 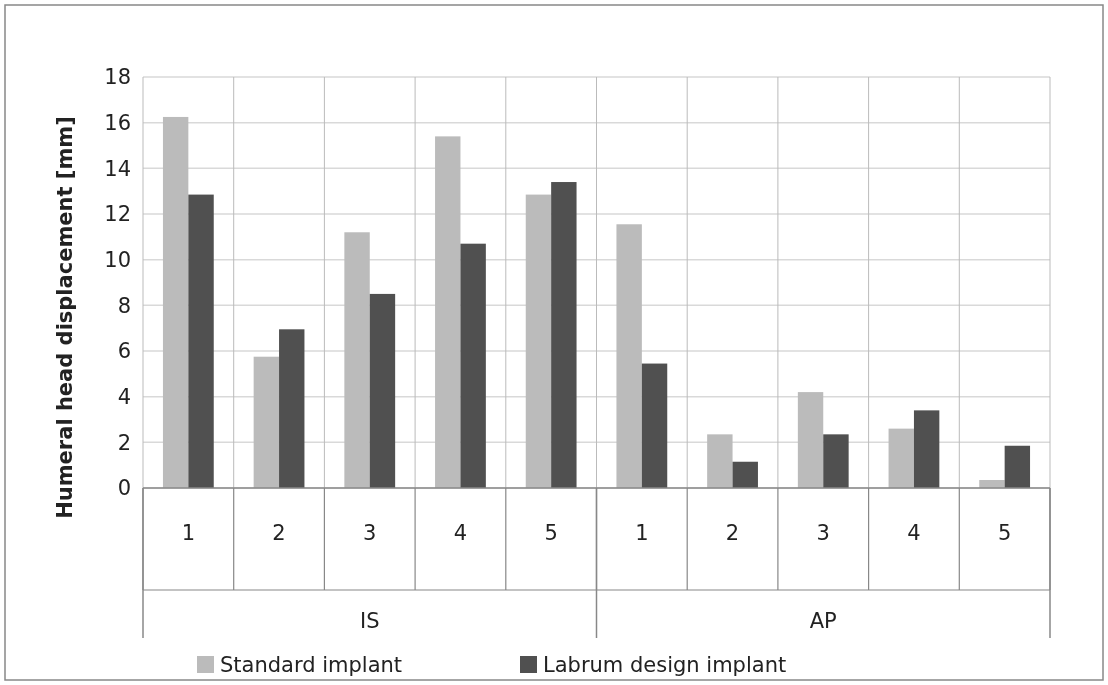 I want to click on y-tick-label: 18, so click(x=117, y=77).